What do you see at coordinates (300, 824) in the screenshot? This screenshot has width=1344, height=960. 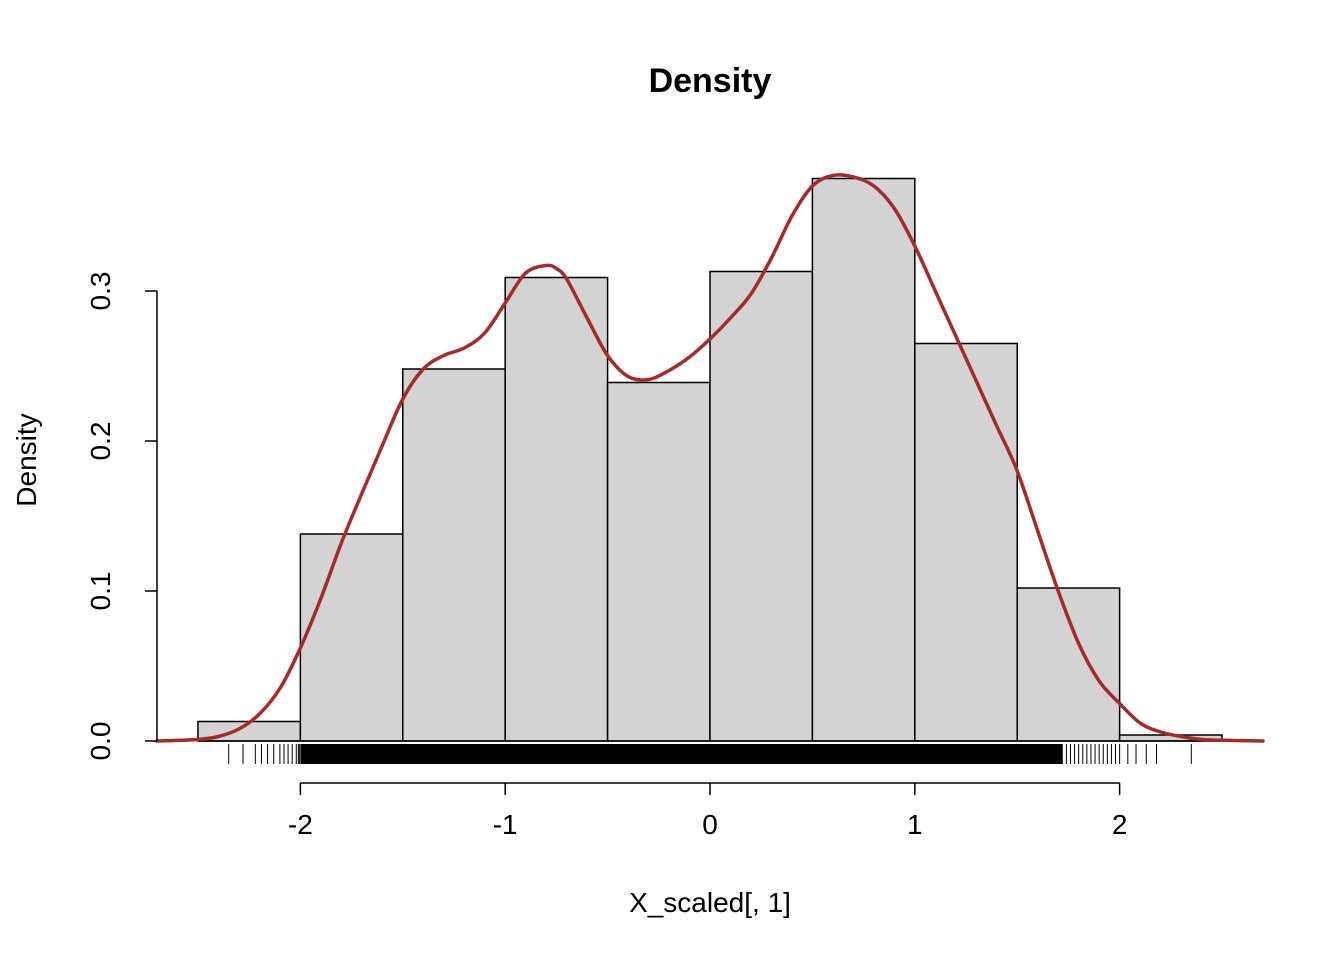 I see `x-tick-label: -2` at bounding box center [300, 824].